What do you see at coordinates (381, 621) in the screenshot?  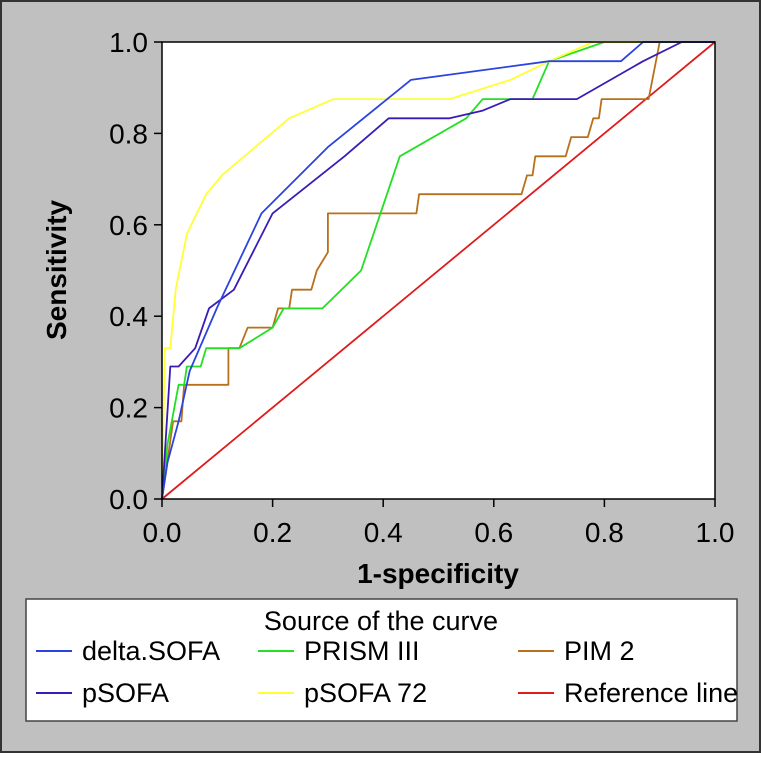 I see `legend-title: Source of the curve` at bounding box center [381, 621].